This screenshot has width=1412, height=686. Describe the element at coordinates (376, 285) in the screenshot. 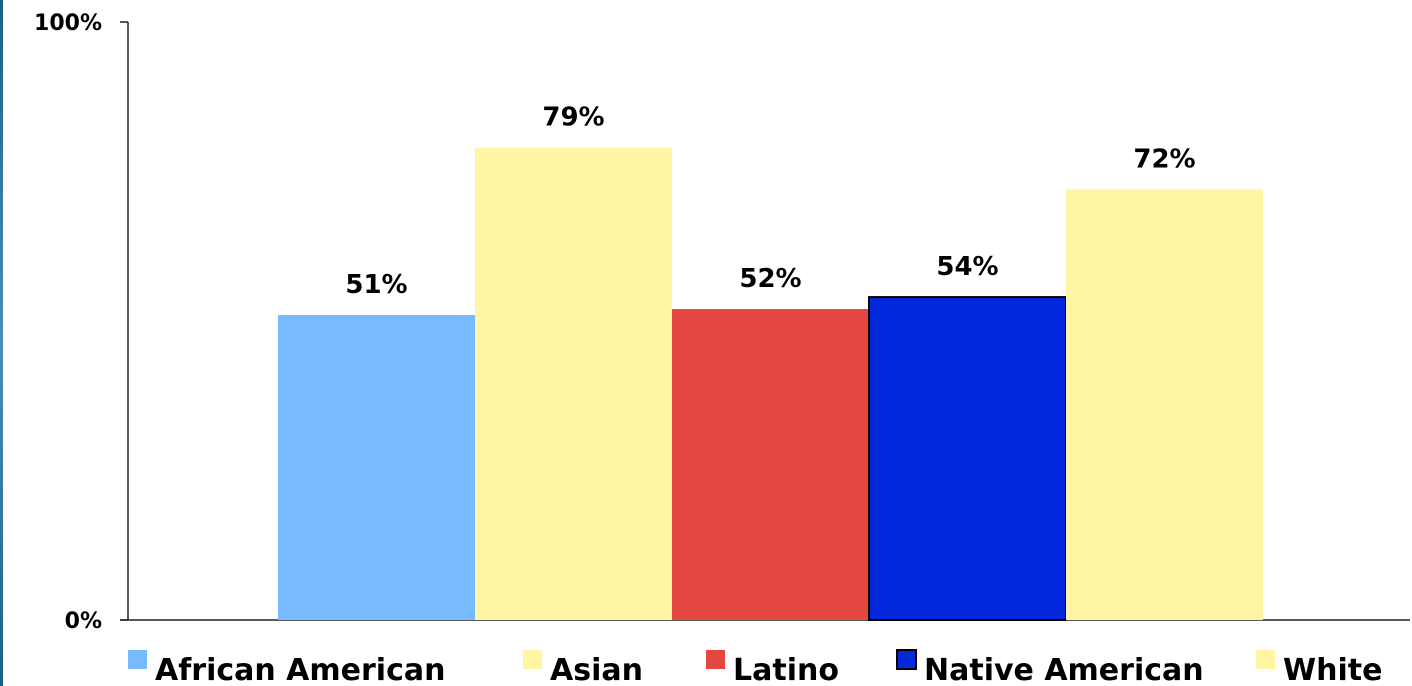

I see `bar-value-label: 51%` at that location.